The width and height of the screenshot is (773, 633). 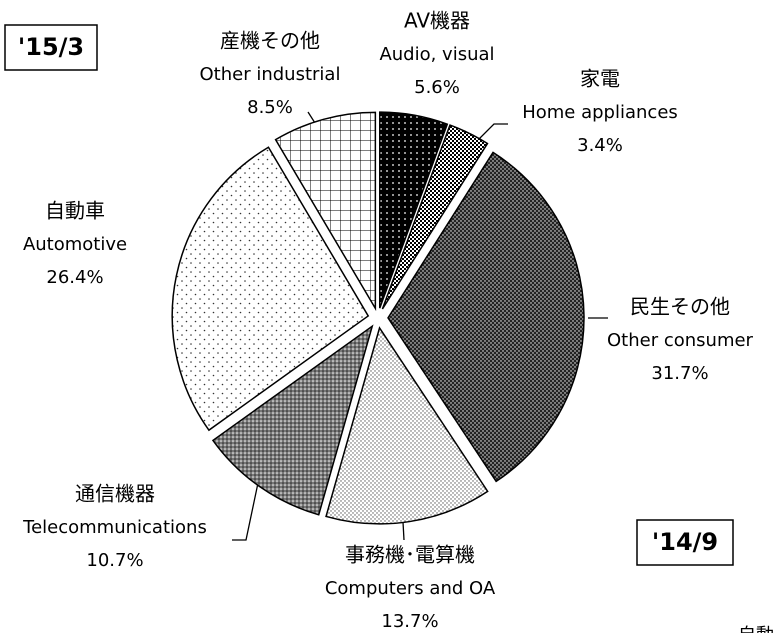 What do you see at coordinates (409, 621) in the screenshot?
I see `value-label: 13.7%` at bounding box center [409, 621].